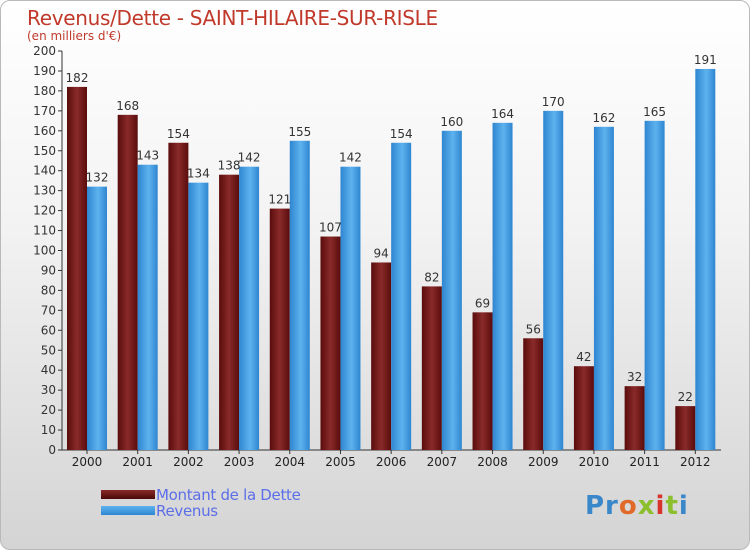 This screenshot has height=550, width=750. What do you see at coordinates (502, 114) in the screenshot?
I see `data-label: 164` at bounding box center [502, 114].